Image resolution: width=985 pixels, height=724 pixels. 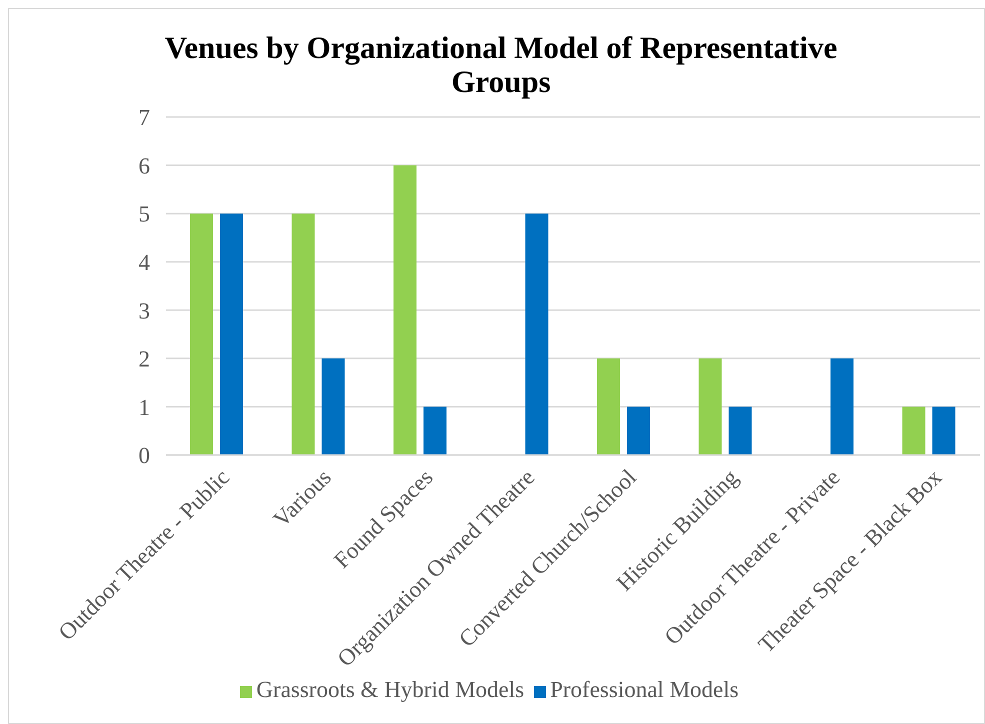 What do you see at coordinates (390, 689) in the screenshot?
I see `legend-label: Grassroots & Hybrid Models` at bounding box center [390, 689].